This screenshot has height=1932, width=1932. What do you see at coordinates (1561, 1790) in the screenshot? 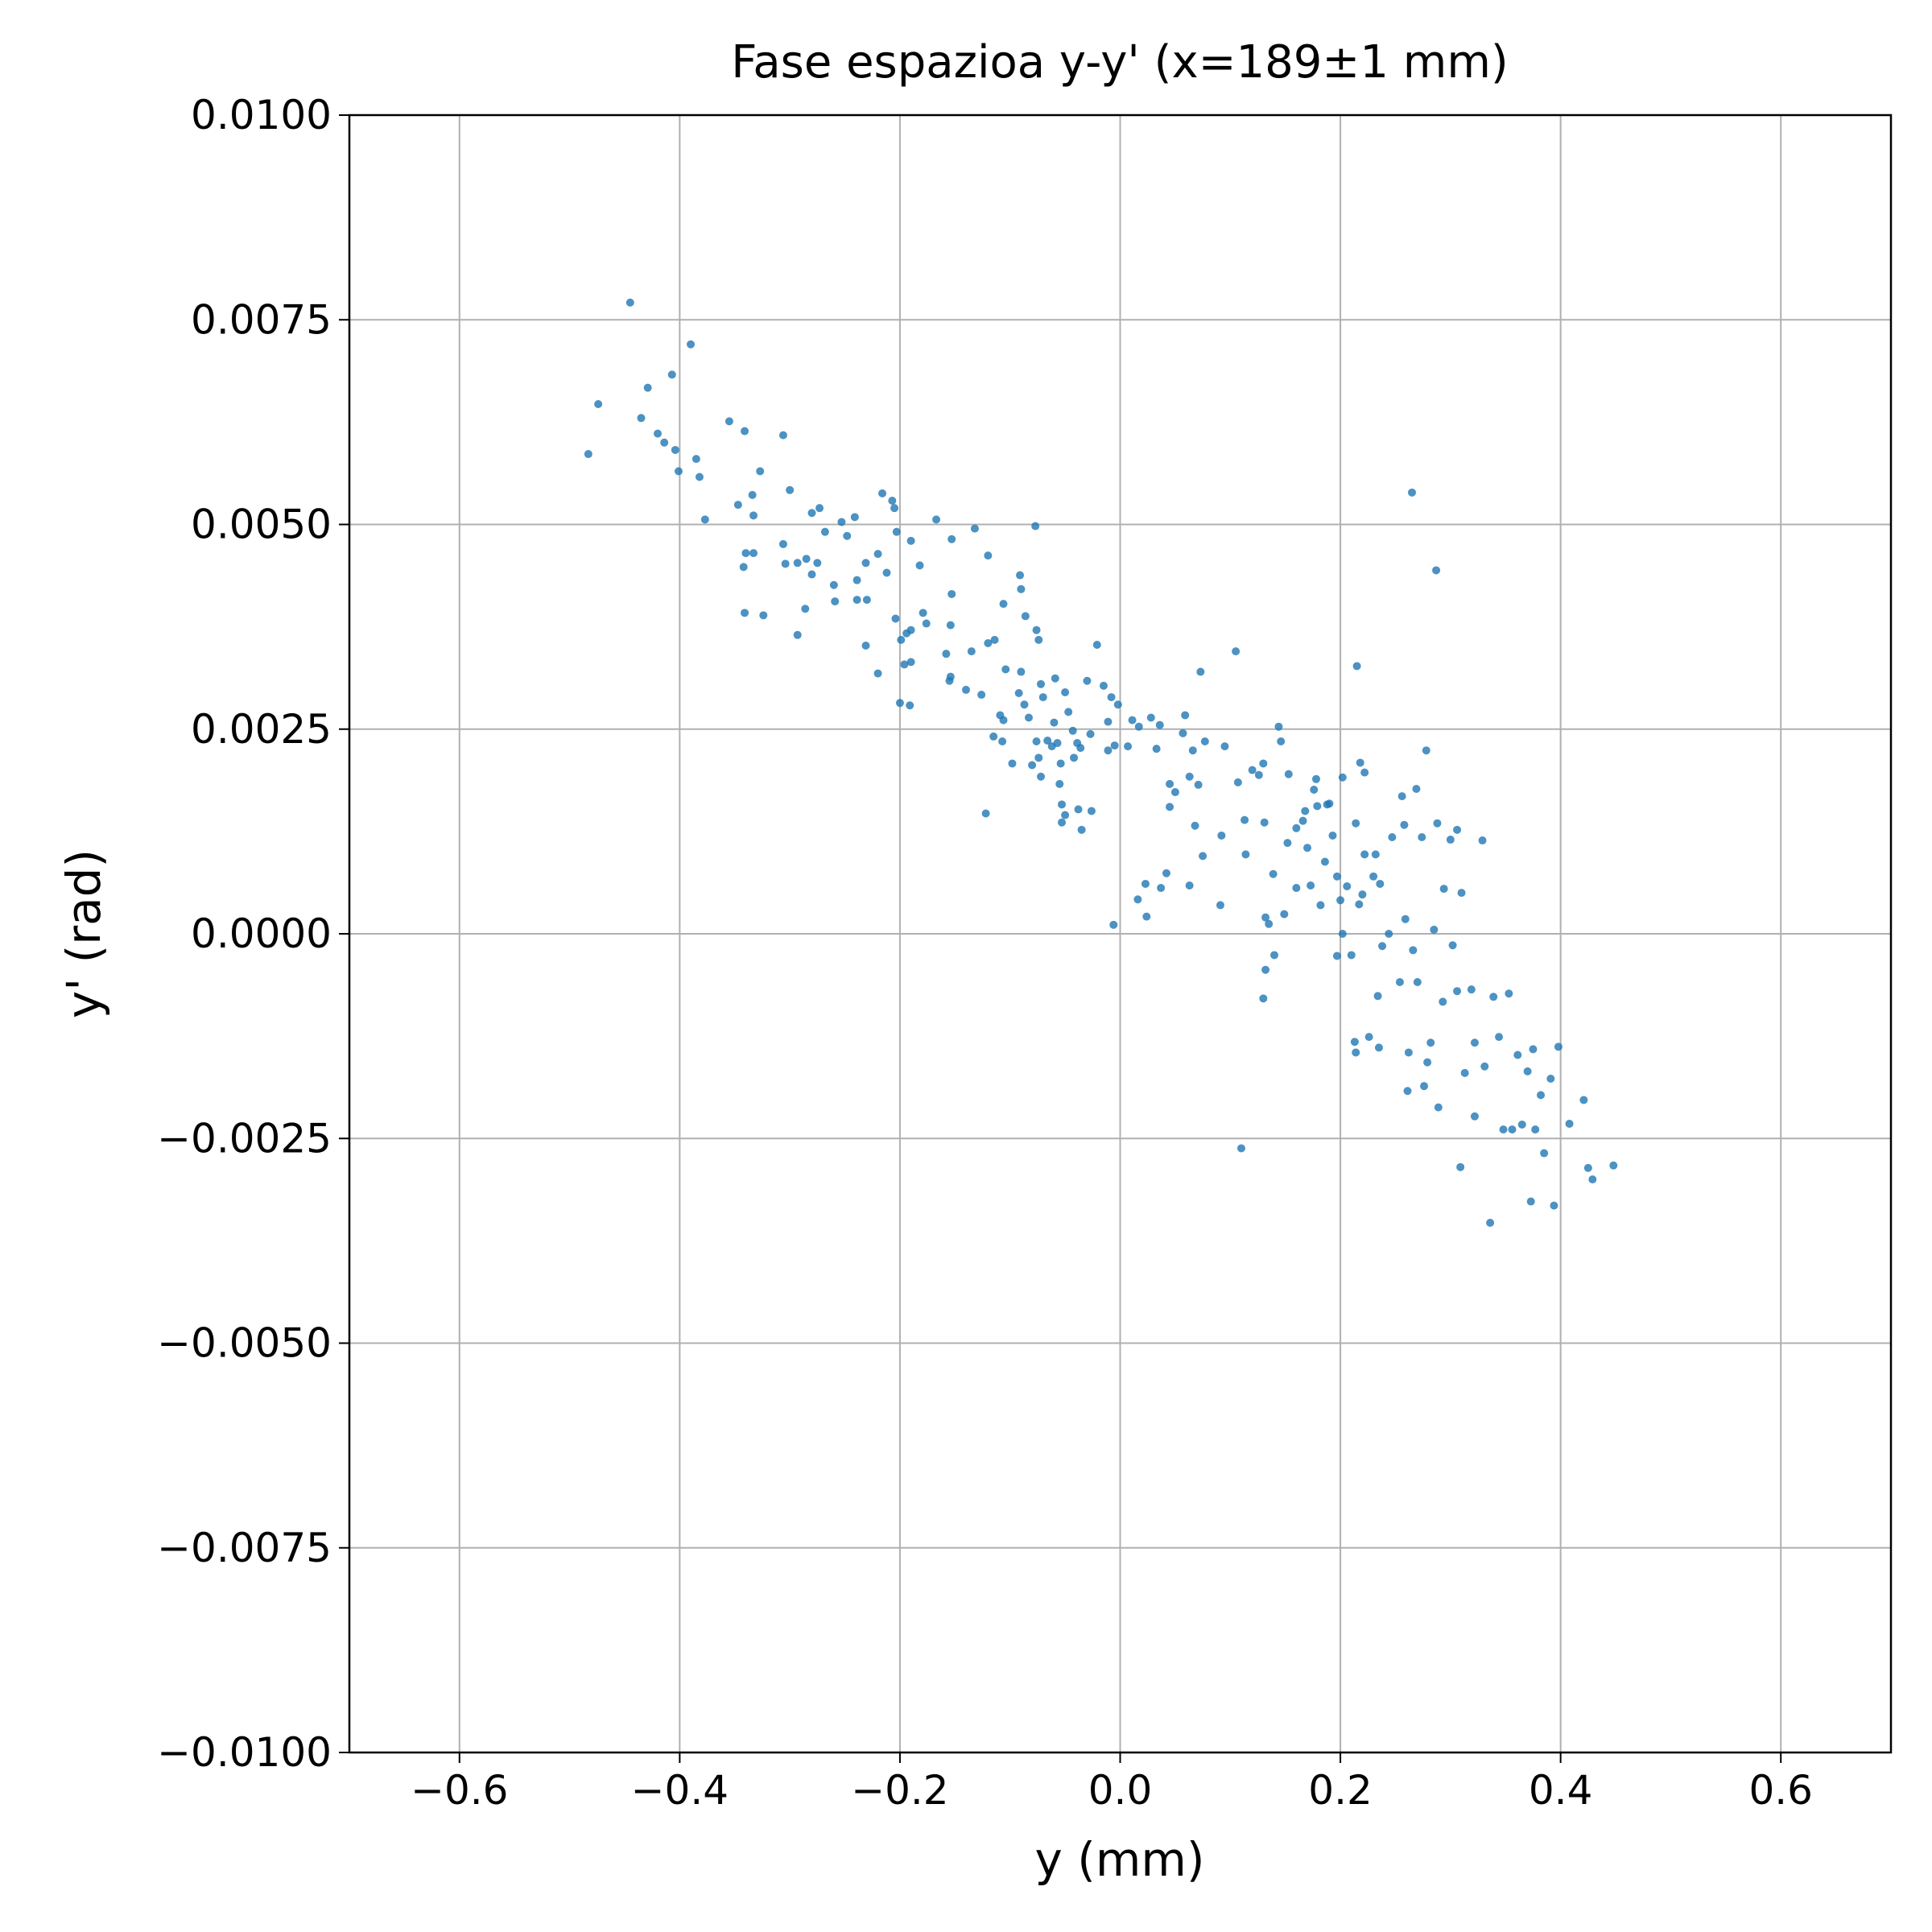
I see `x-tick-label: 0.4` at bounding box center [1561, 1790].